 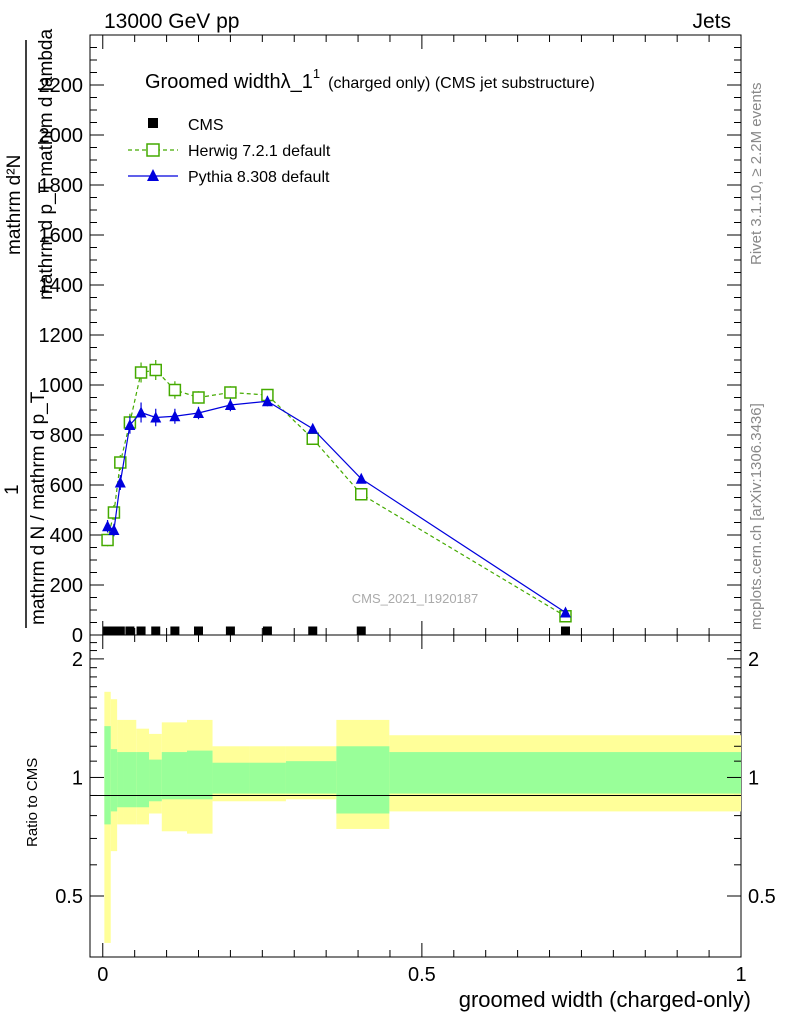 I want to click on y-label-numerator: mathrm d²N, so click(x=14, y=205).